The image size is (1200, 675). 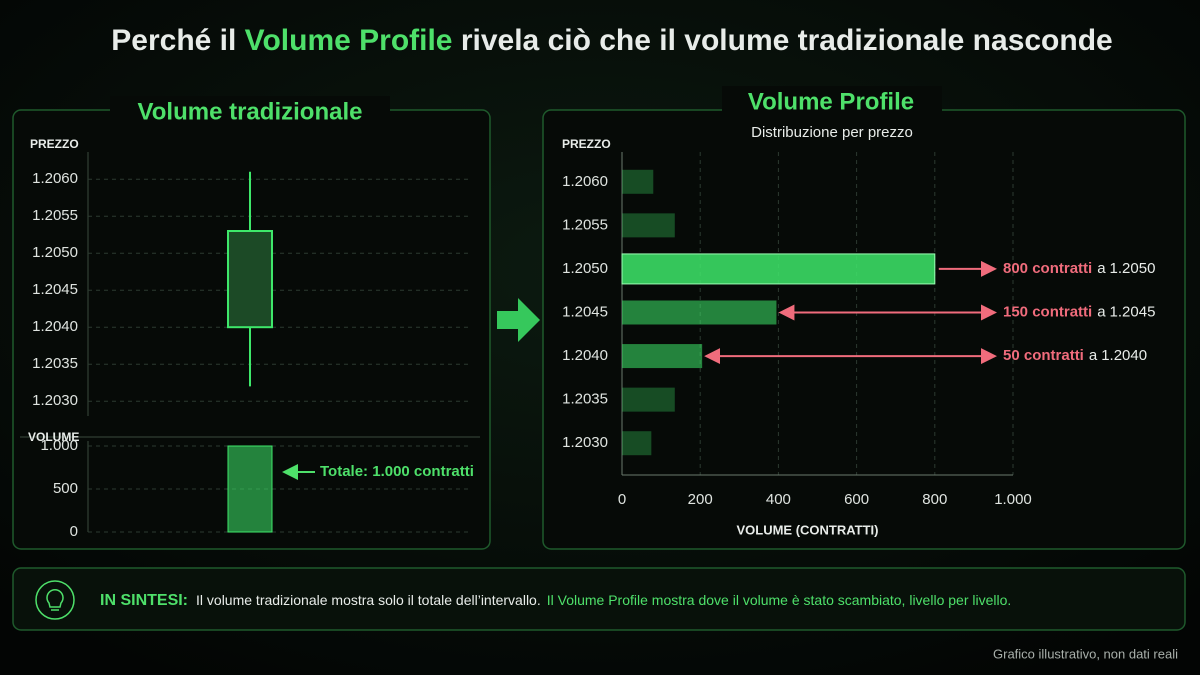 I want to click on annotation-price: 1.2050, so click(x=1133, y=268).